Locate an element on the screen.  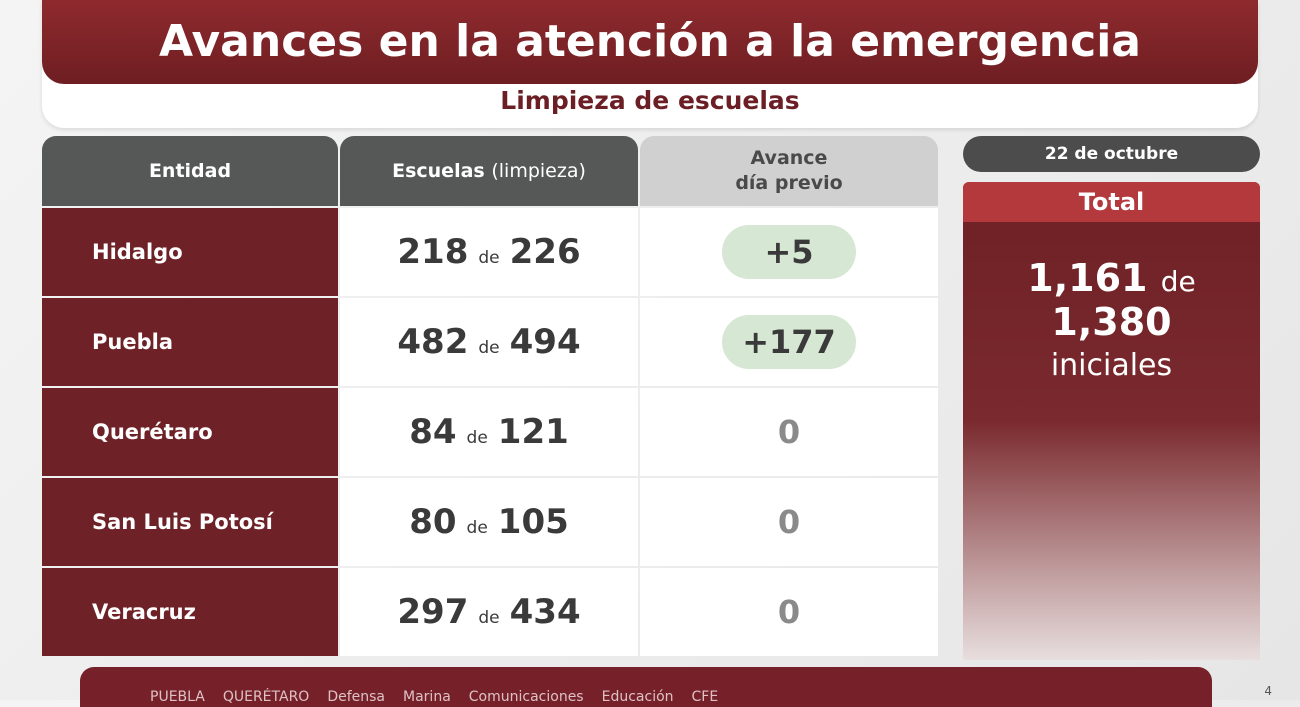
school-count: 297 de 434 is located at coordinates (489, 612).